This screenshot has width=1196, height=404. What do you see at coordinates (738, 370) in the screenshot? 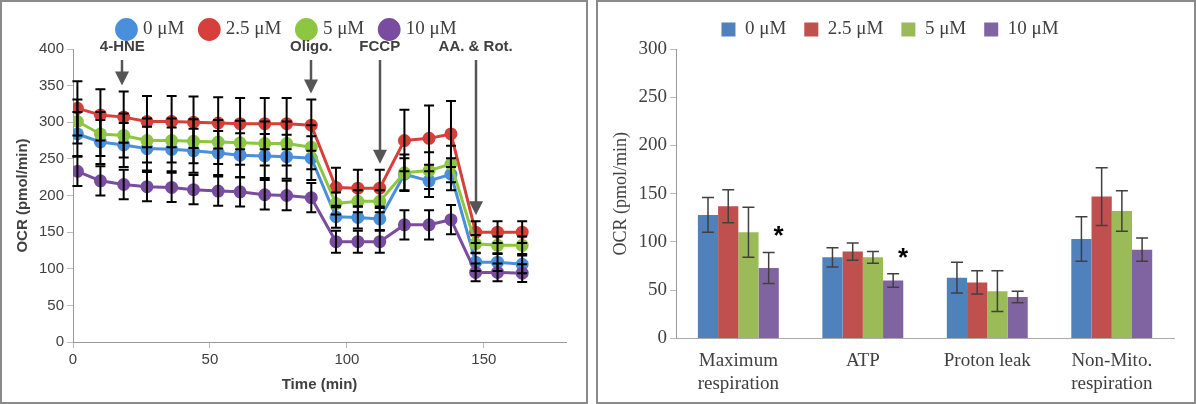
I see `x-tick-label: Maximum respiration` at bounding box center [738, 370].